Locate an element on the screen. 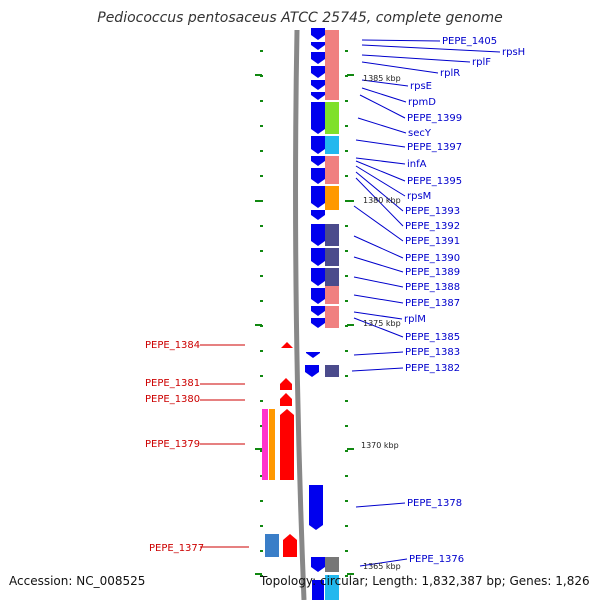  backbone-line is located at coordinates (300, 314).